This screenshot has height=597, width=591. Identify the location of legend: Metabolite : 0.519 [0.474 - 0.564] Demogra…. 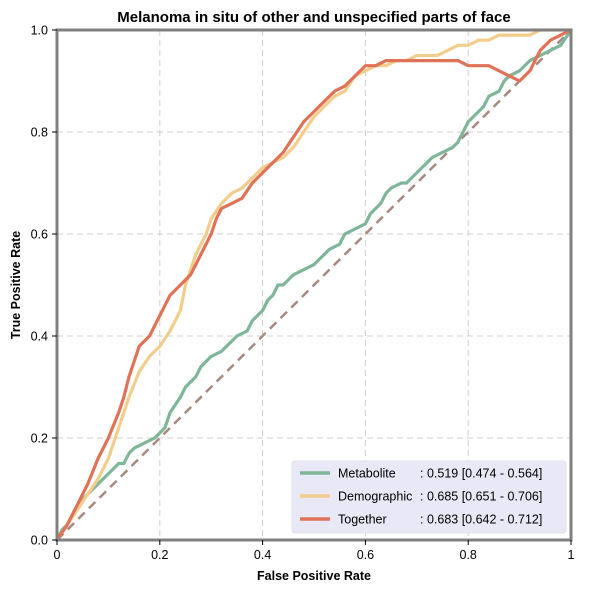
(429, 497).